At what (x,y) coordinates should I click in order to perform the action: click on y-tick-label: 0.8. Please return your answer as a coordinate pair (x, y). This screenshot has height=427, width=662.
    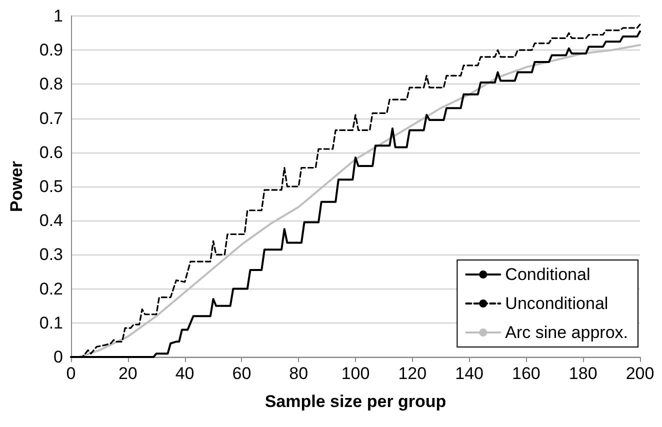
    Looking at the image, I should click on (51, 84).